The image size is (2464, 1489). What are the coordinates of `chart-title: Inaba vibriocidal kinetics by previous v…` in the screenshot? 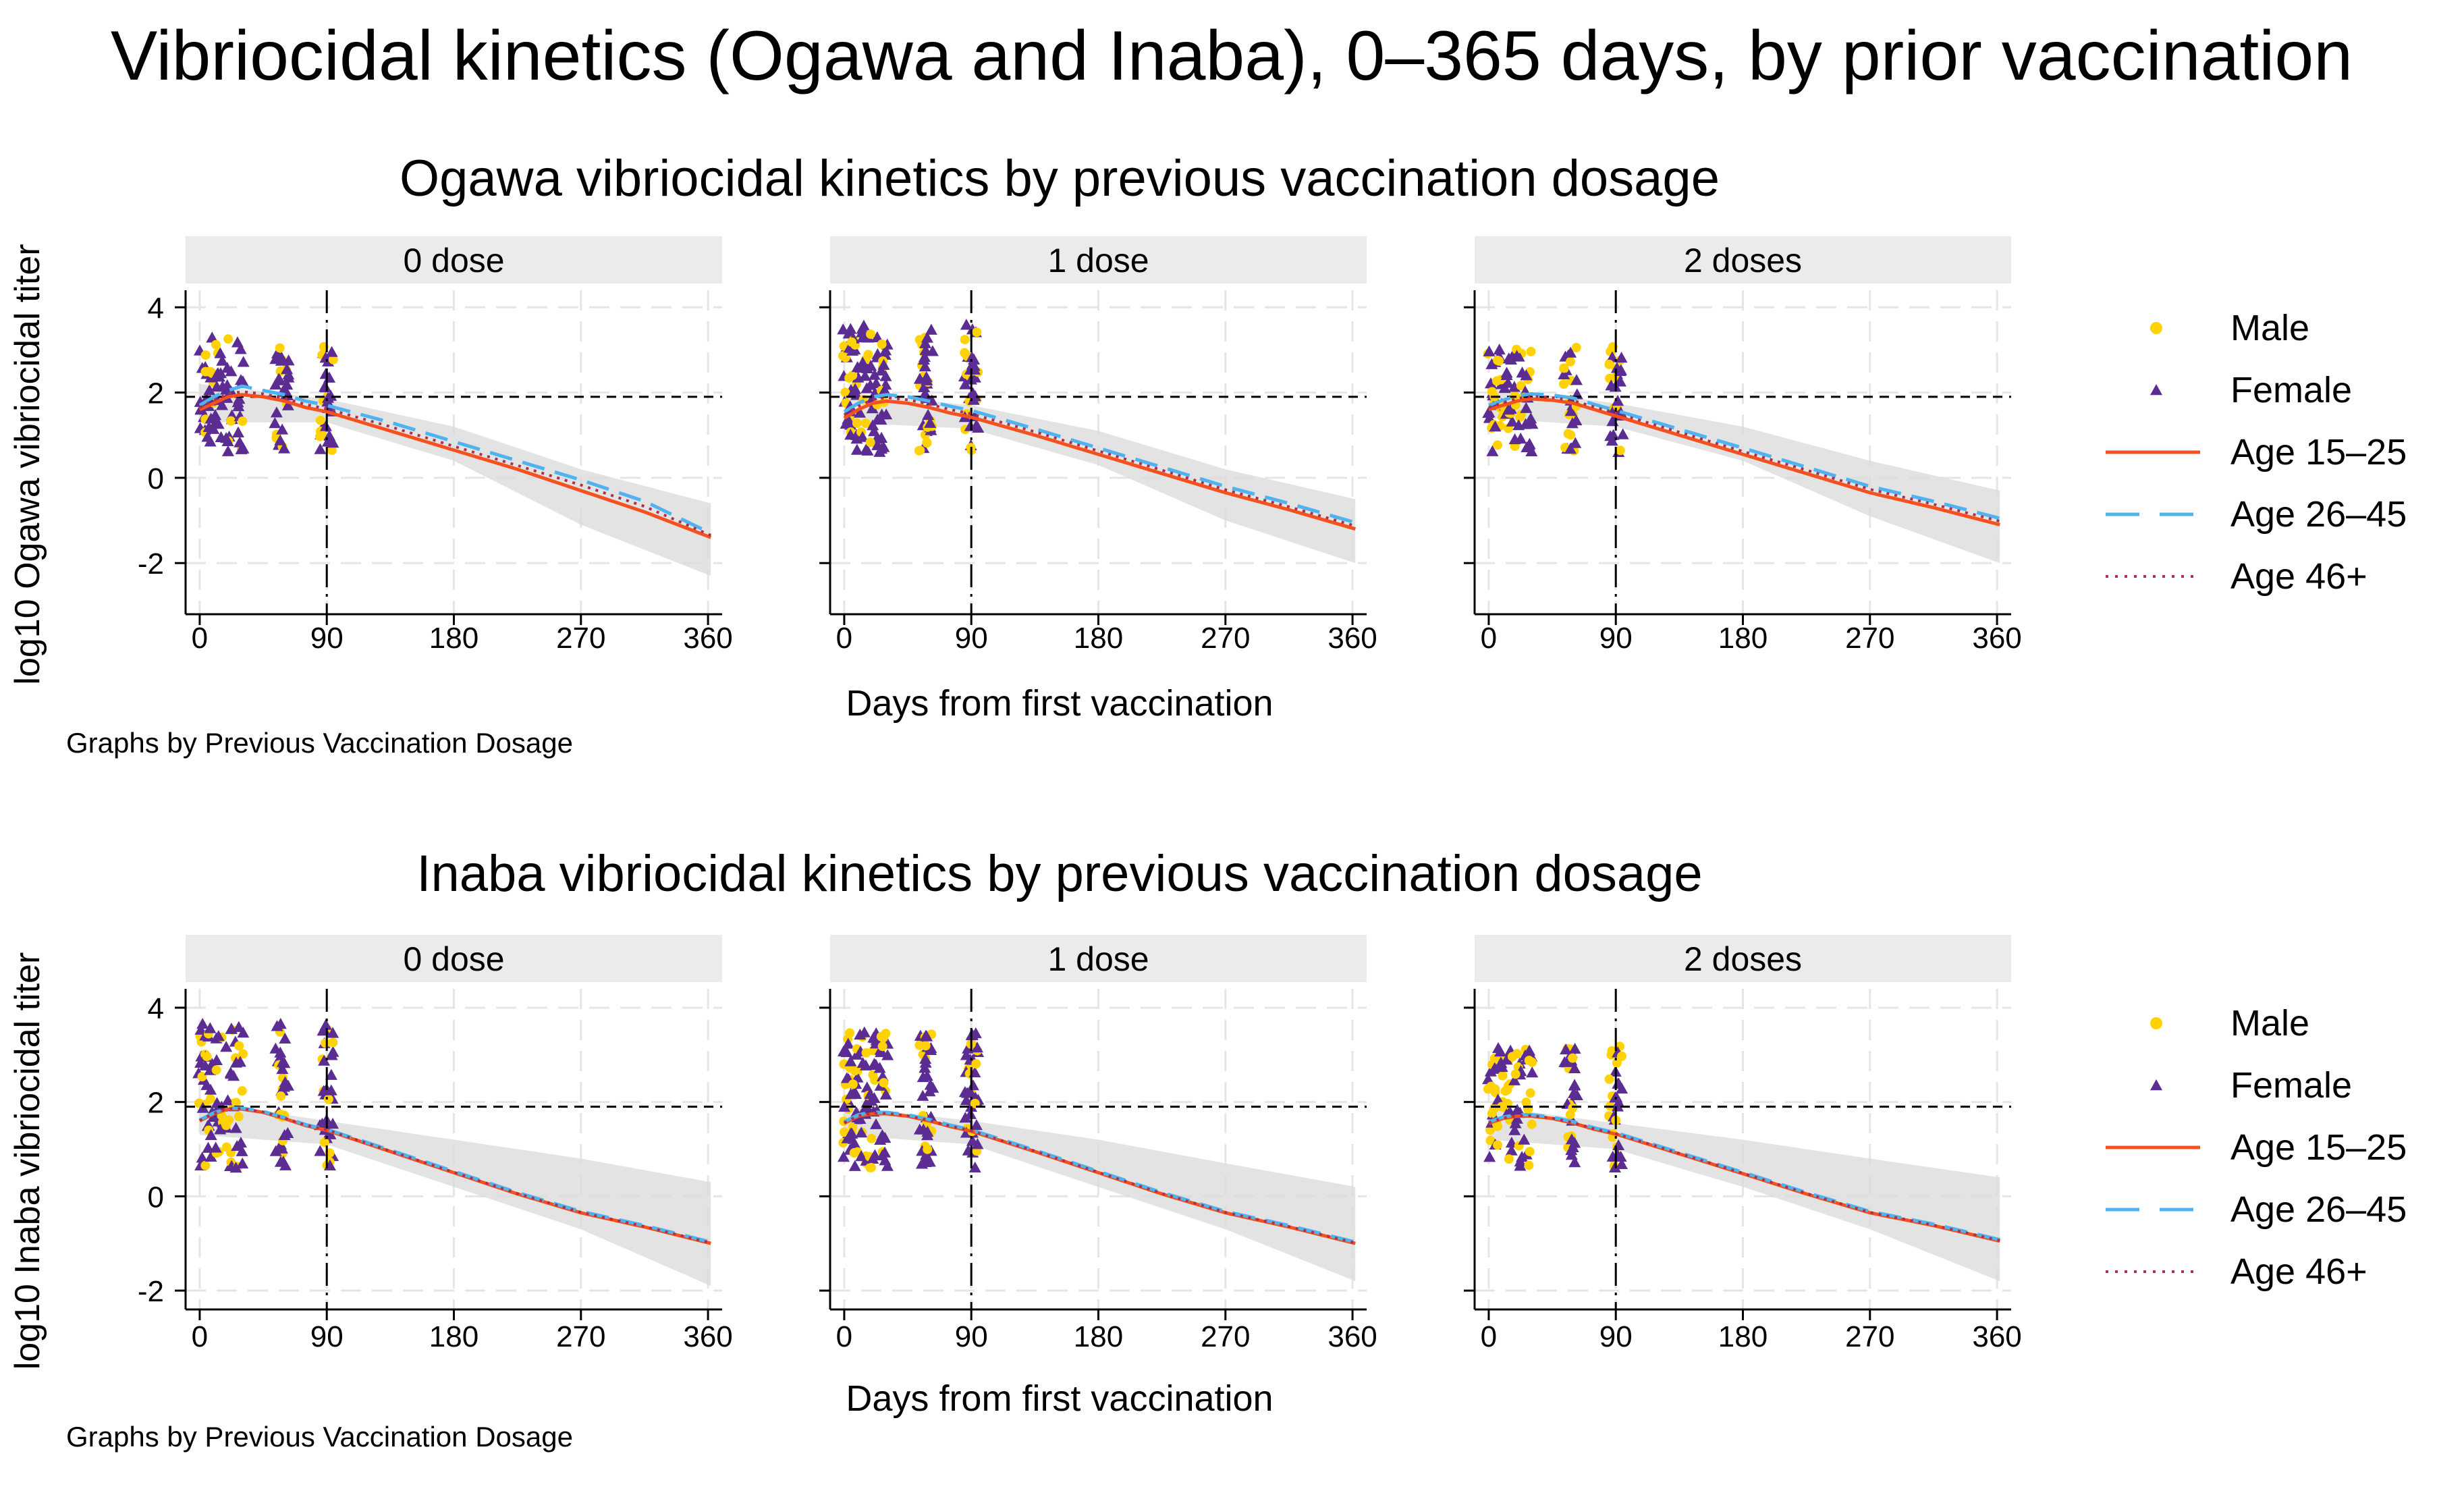 It's located at (1059, 874).